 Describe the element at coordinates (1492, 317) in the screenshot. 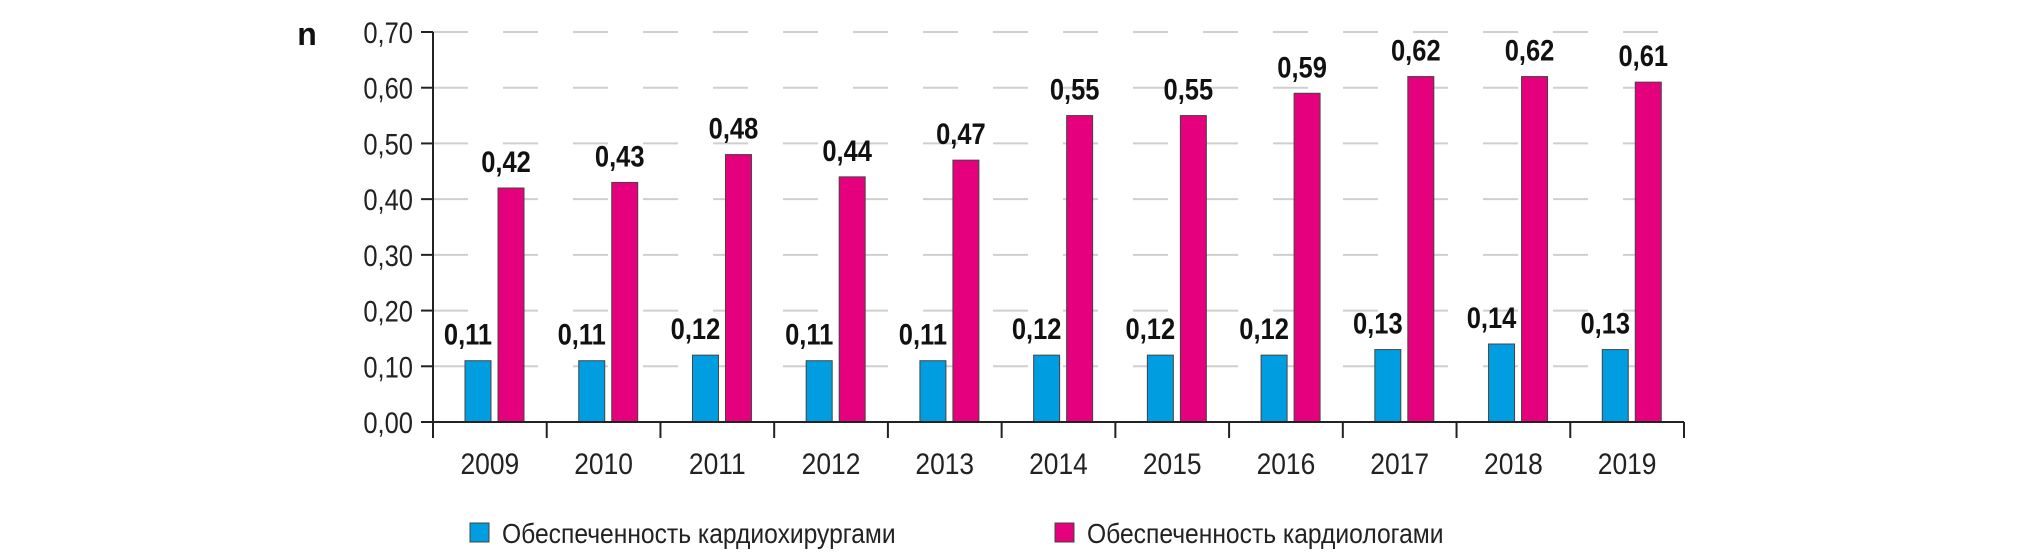

I see `data-label: 0,14` at that location.